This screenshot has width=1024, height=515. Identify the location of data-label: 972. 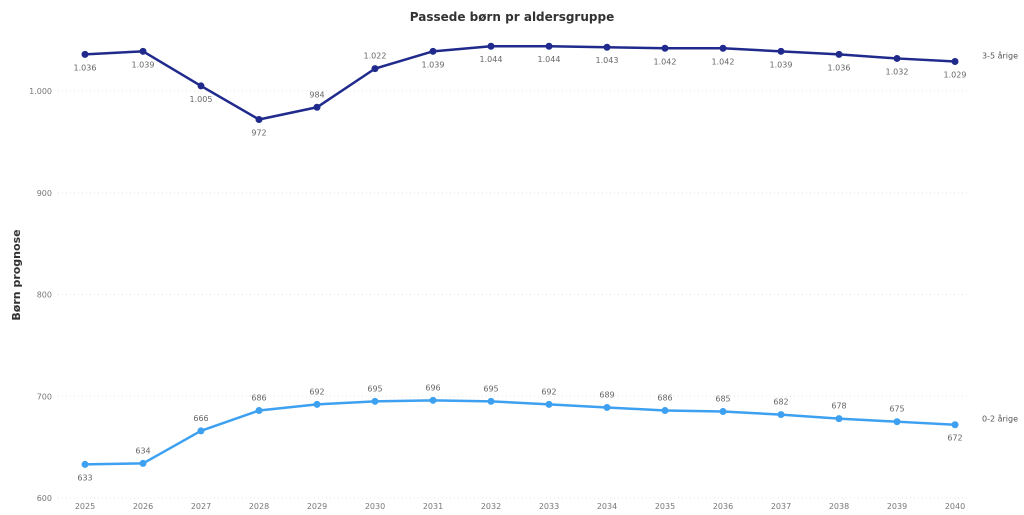
(258, 132).